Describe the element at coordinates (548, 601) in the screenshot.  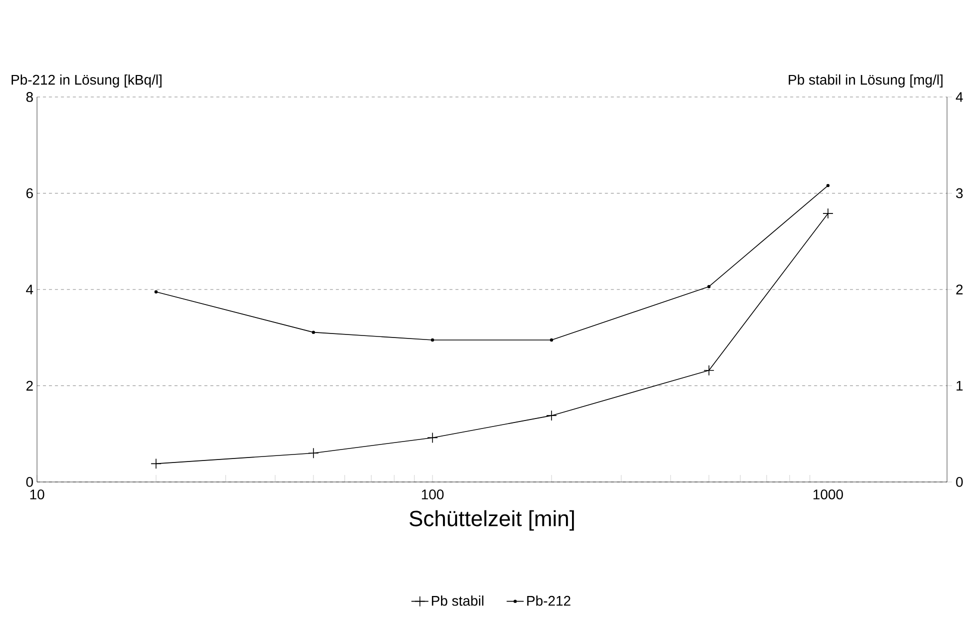
I see `legend-label: Pb-212` at that location.